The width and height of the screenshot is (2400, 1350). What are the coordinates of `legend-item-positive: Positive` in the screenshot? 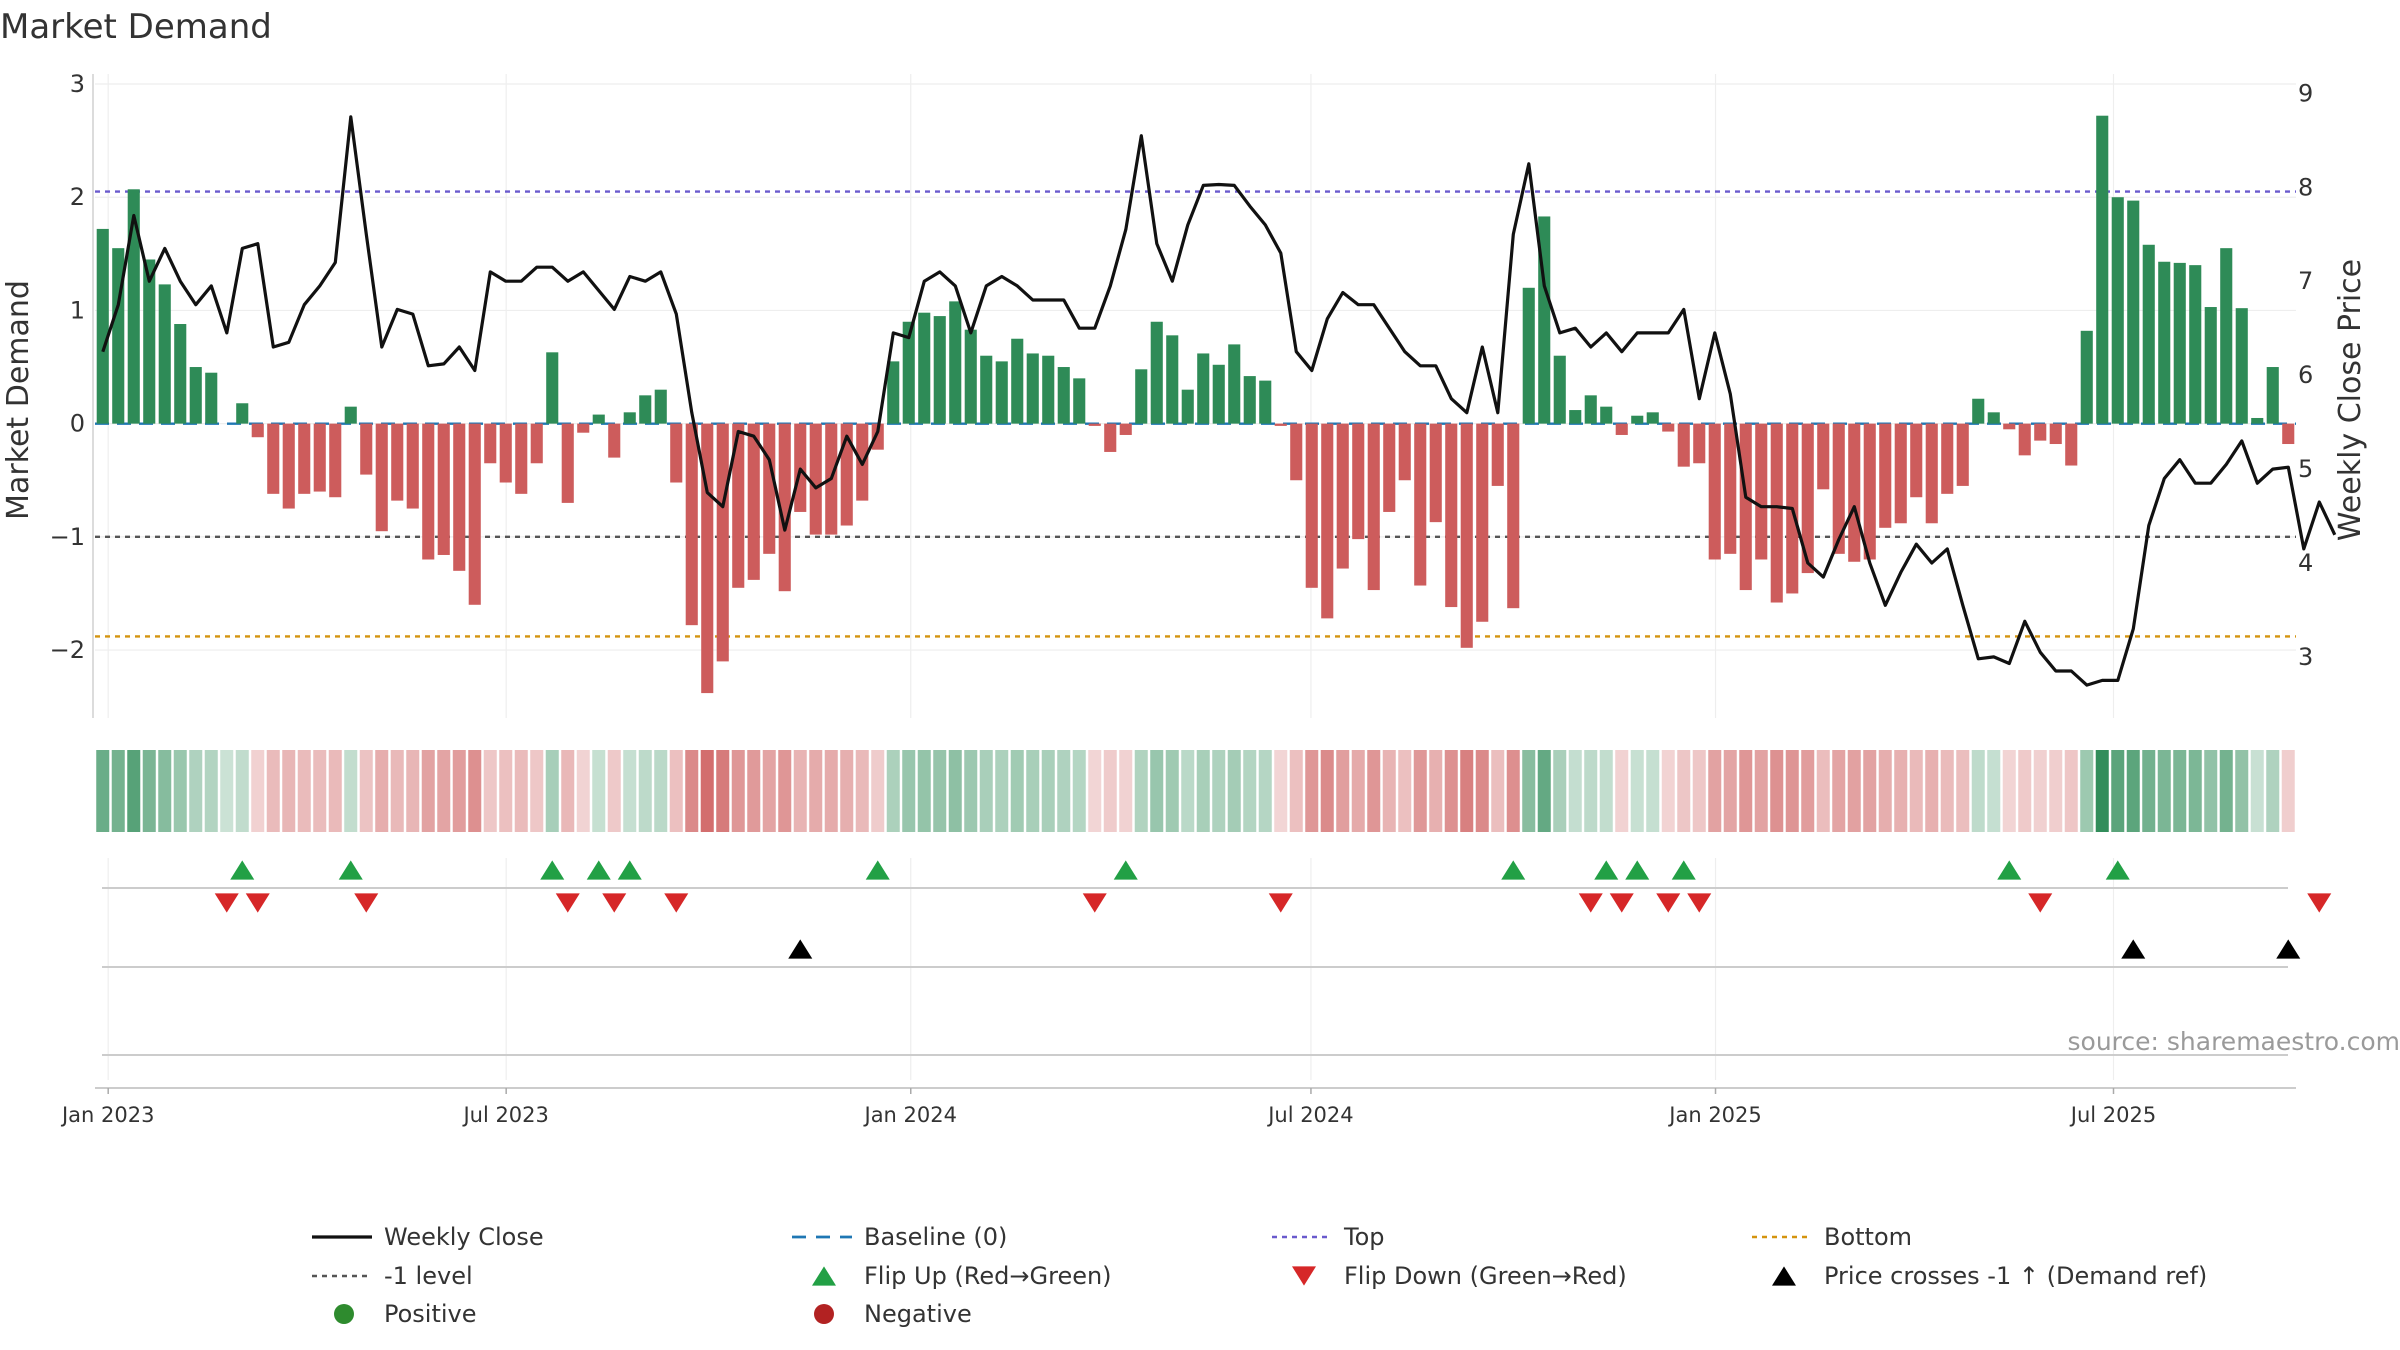 It's located at (405, 1314).